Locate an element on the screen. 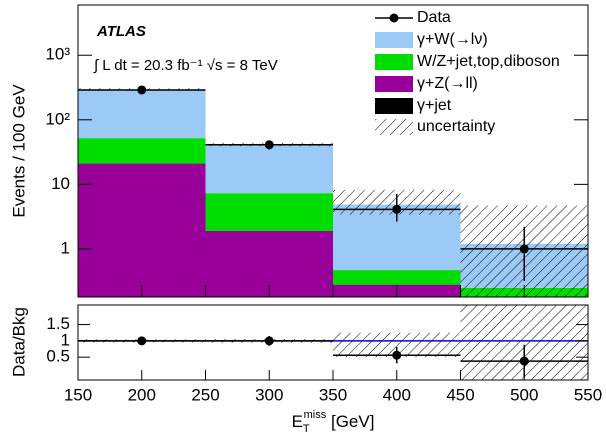 Image resolution: width=606 pixels, height=443 pixels. ratio-frame is located at coordinates (333, 342).